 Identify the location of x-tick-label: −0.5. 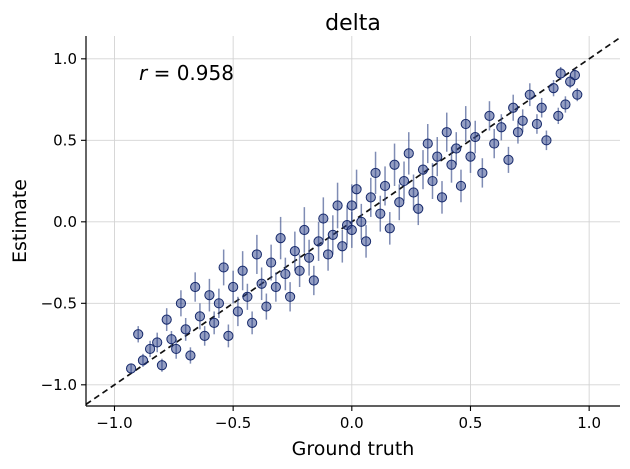
(233, 423).